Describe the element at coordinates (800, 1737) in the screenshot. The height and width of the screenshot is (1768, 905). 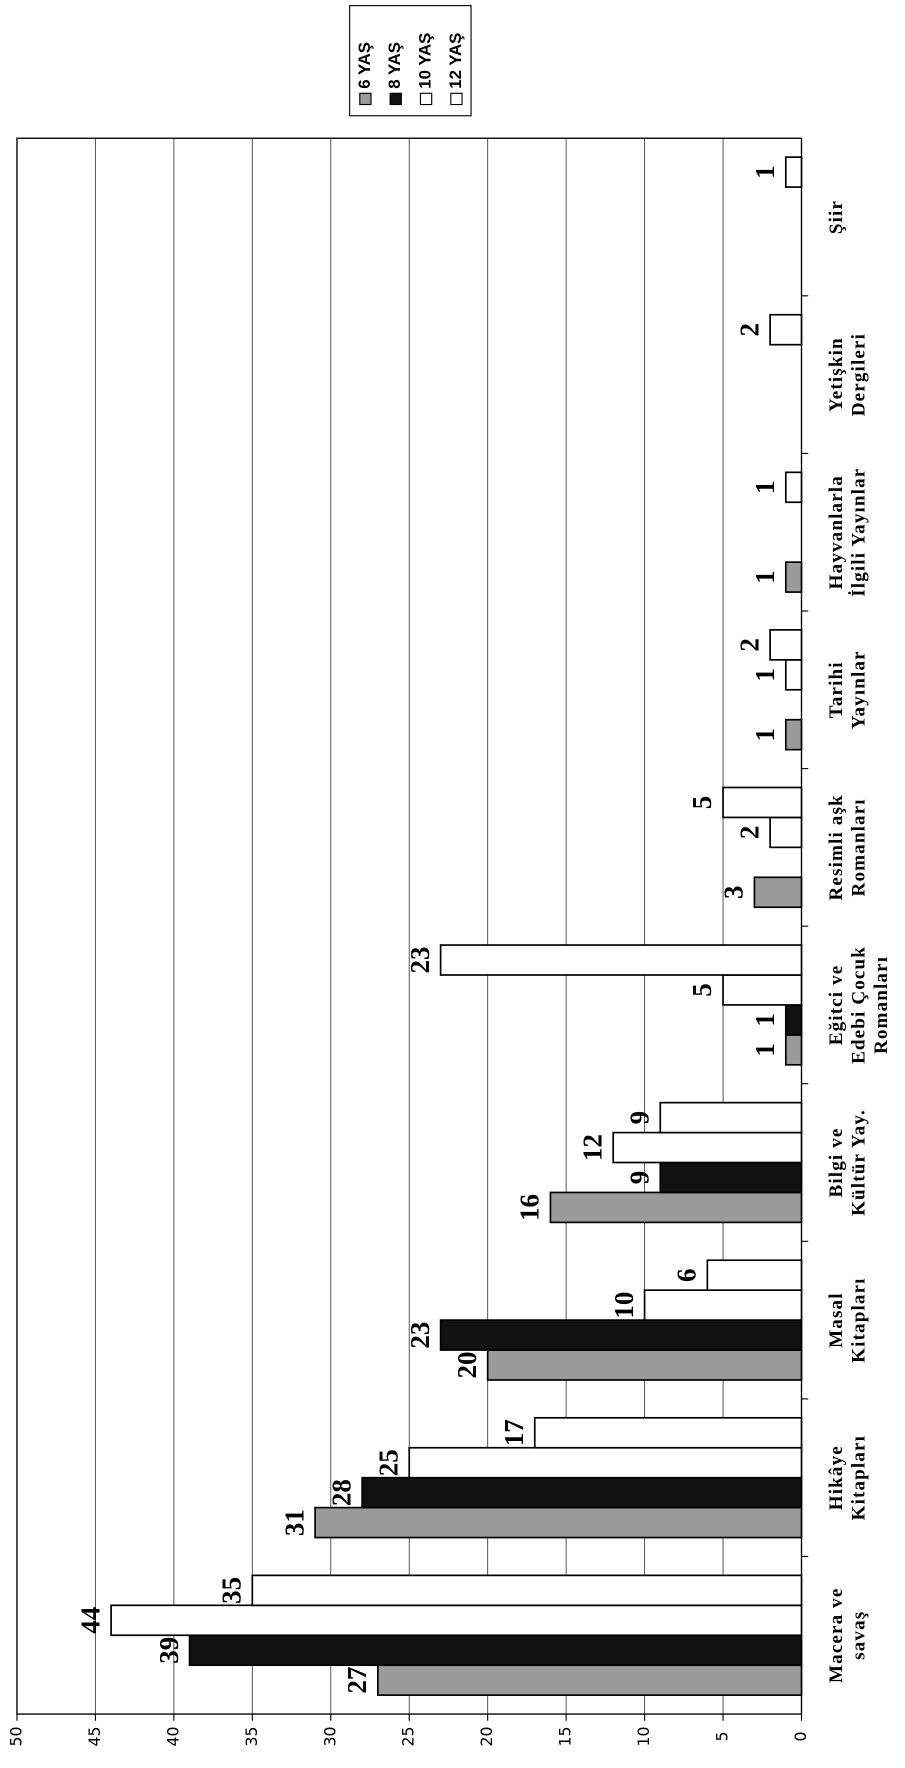
I see `y-tick-label: 0` at that location.